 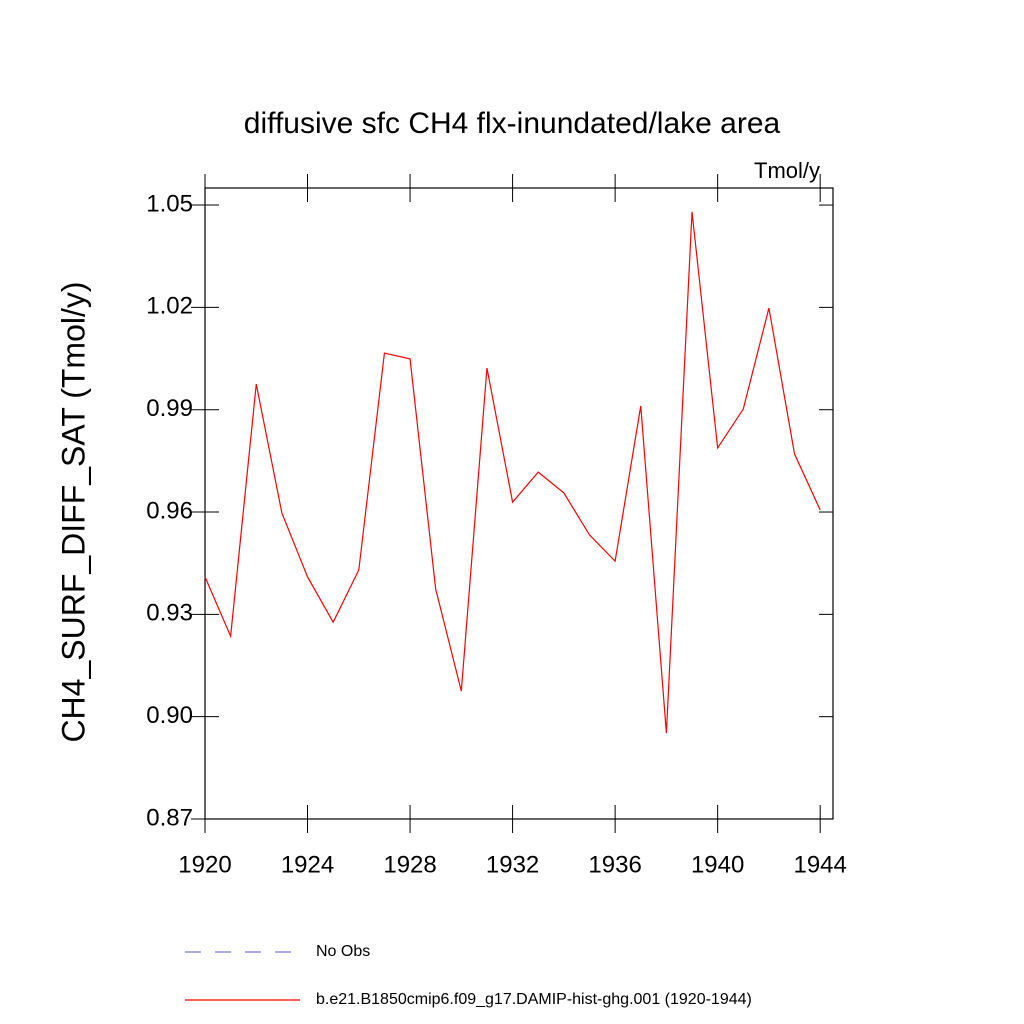 What do you see at coordinates (204, 864) in the screenshot?
I see `x-tick-label: 1920` at bounding box center [204, 864].